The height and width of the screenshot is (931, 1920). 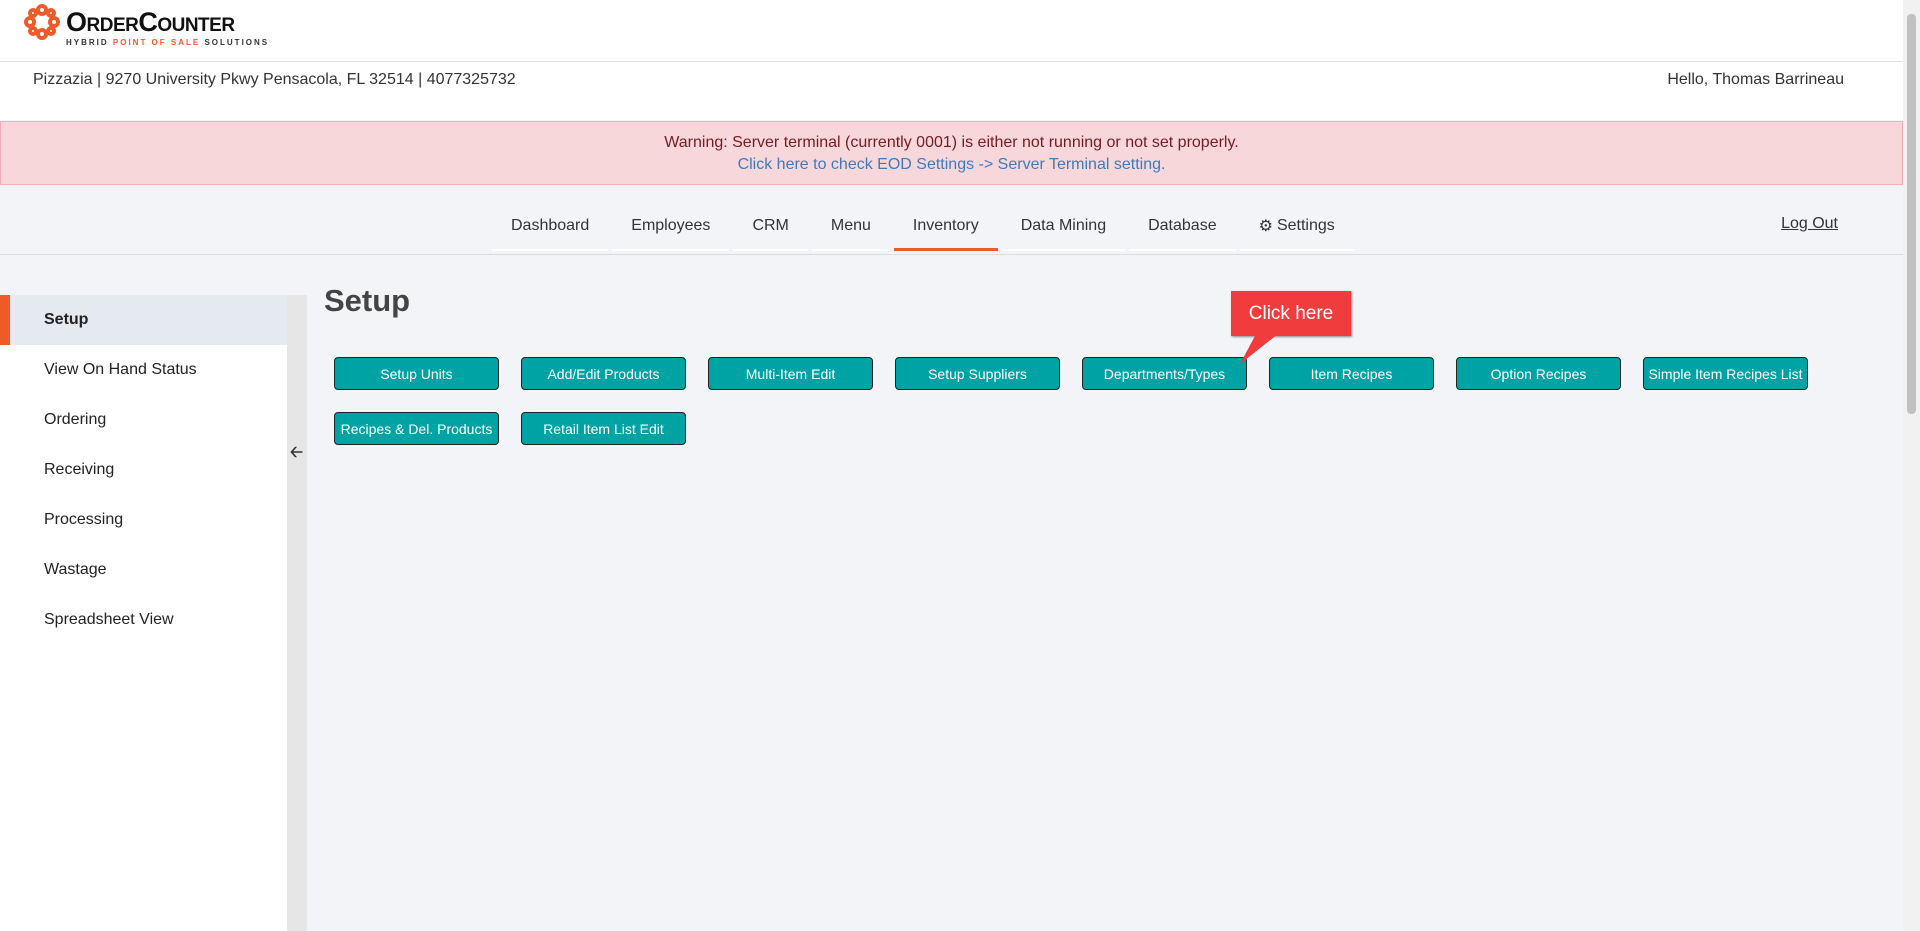 I want to click on tab-settings-label: Settings, so click(x=1305, y=225).